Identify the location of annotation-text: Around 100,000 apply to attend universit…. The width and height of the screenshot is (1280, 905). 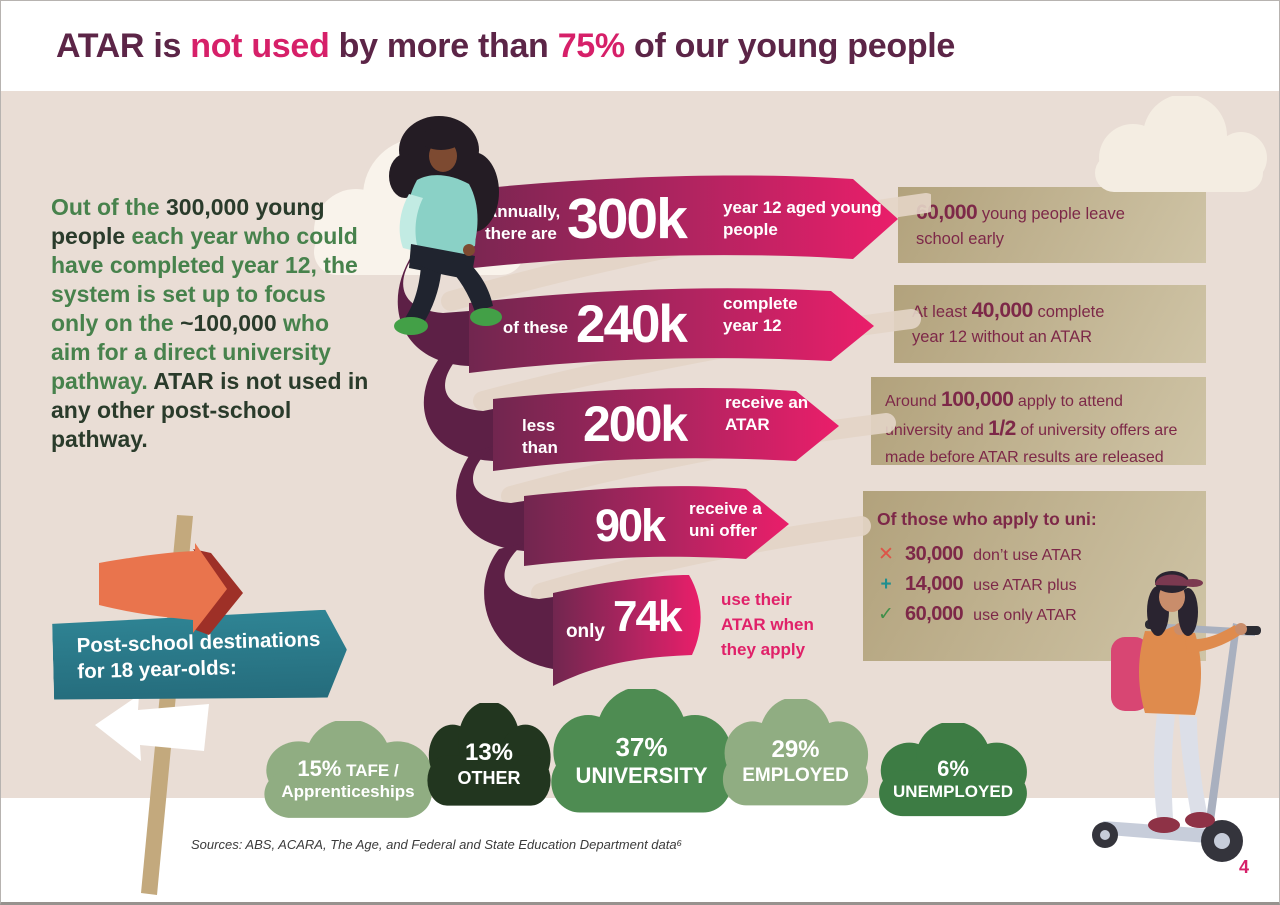
(1038, 428).